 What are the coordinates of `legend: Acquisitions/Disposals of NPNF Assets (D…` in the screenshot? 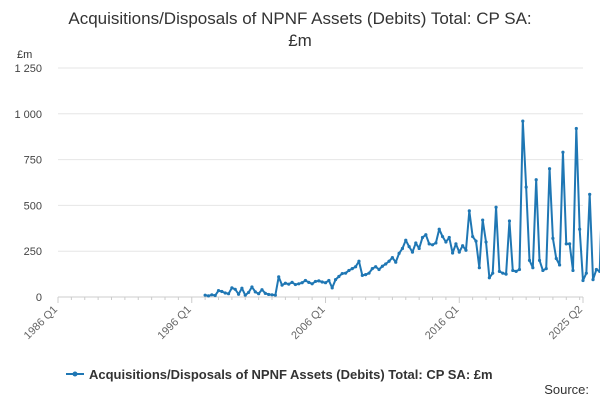 It's located at (279, 374).